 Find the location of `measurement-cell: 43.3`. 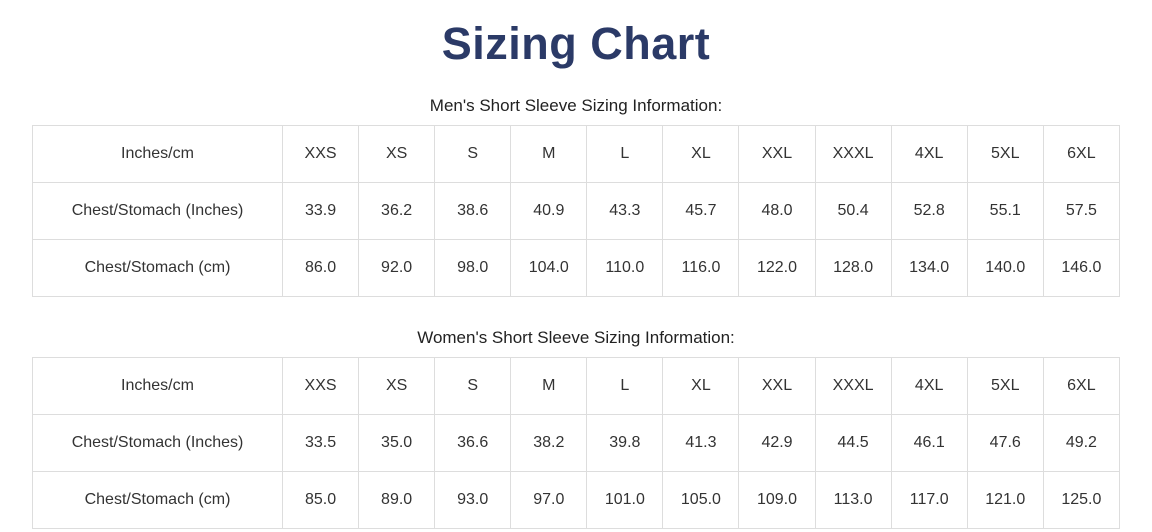

measurement-cell: 43.3 is located at coordinates (625, 211).